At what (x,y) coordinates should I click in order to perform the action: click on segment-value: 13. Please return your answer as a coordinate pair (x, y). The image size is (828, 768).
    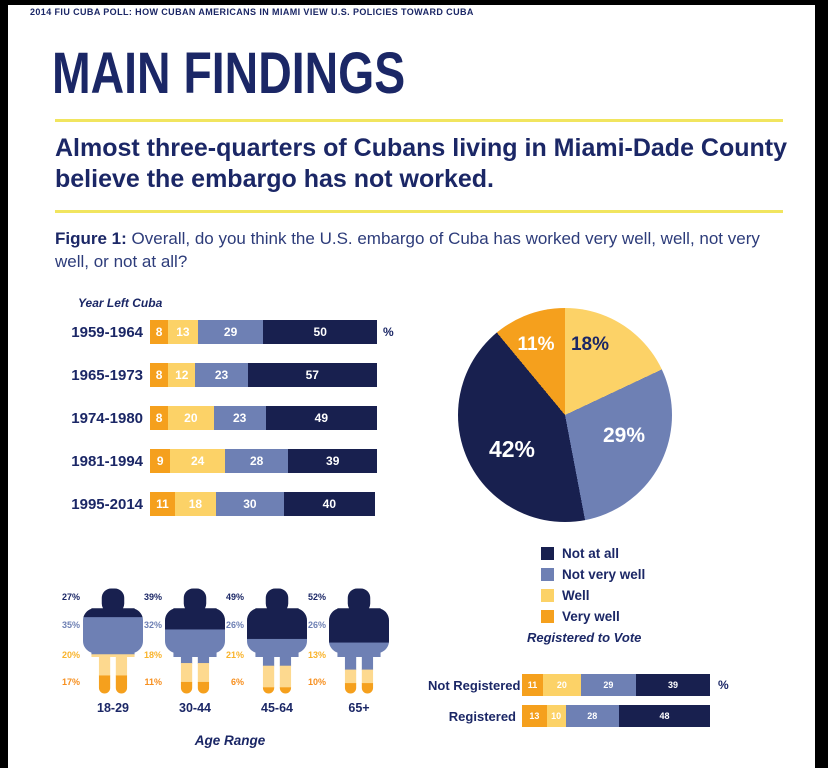
    Looking at the image, I should click on (183, 332).